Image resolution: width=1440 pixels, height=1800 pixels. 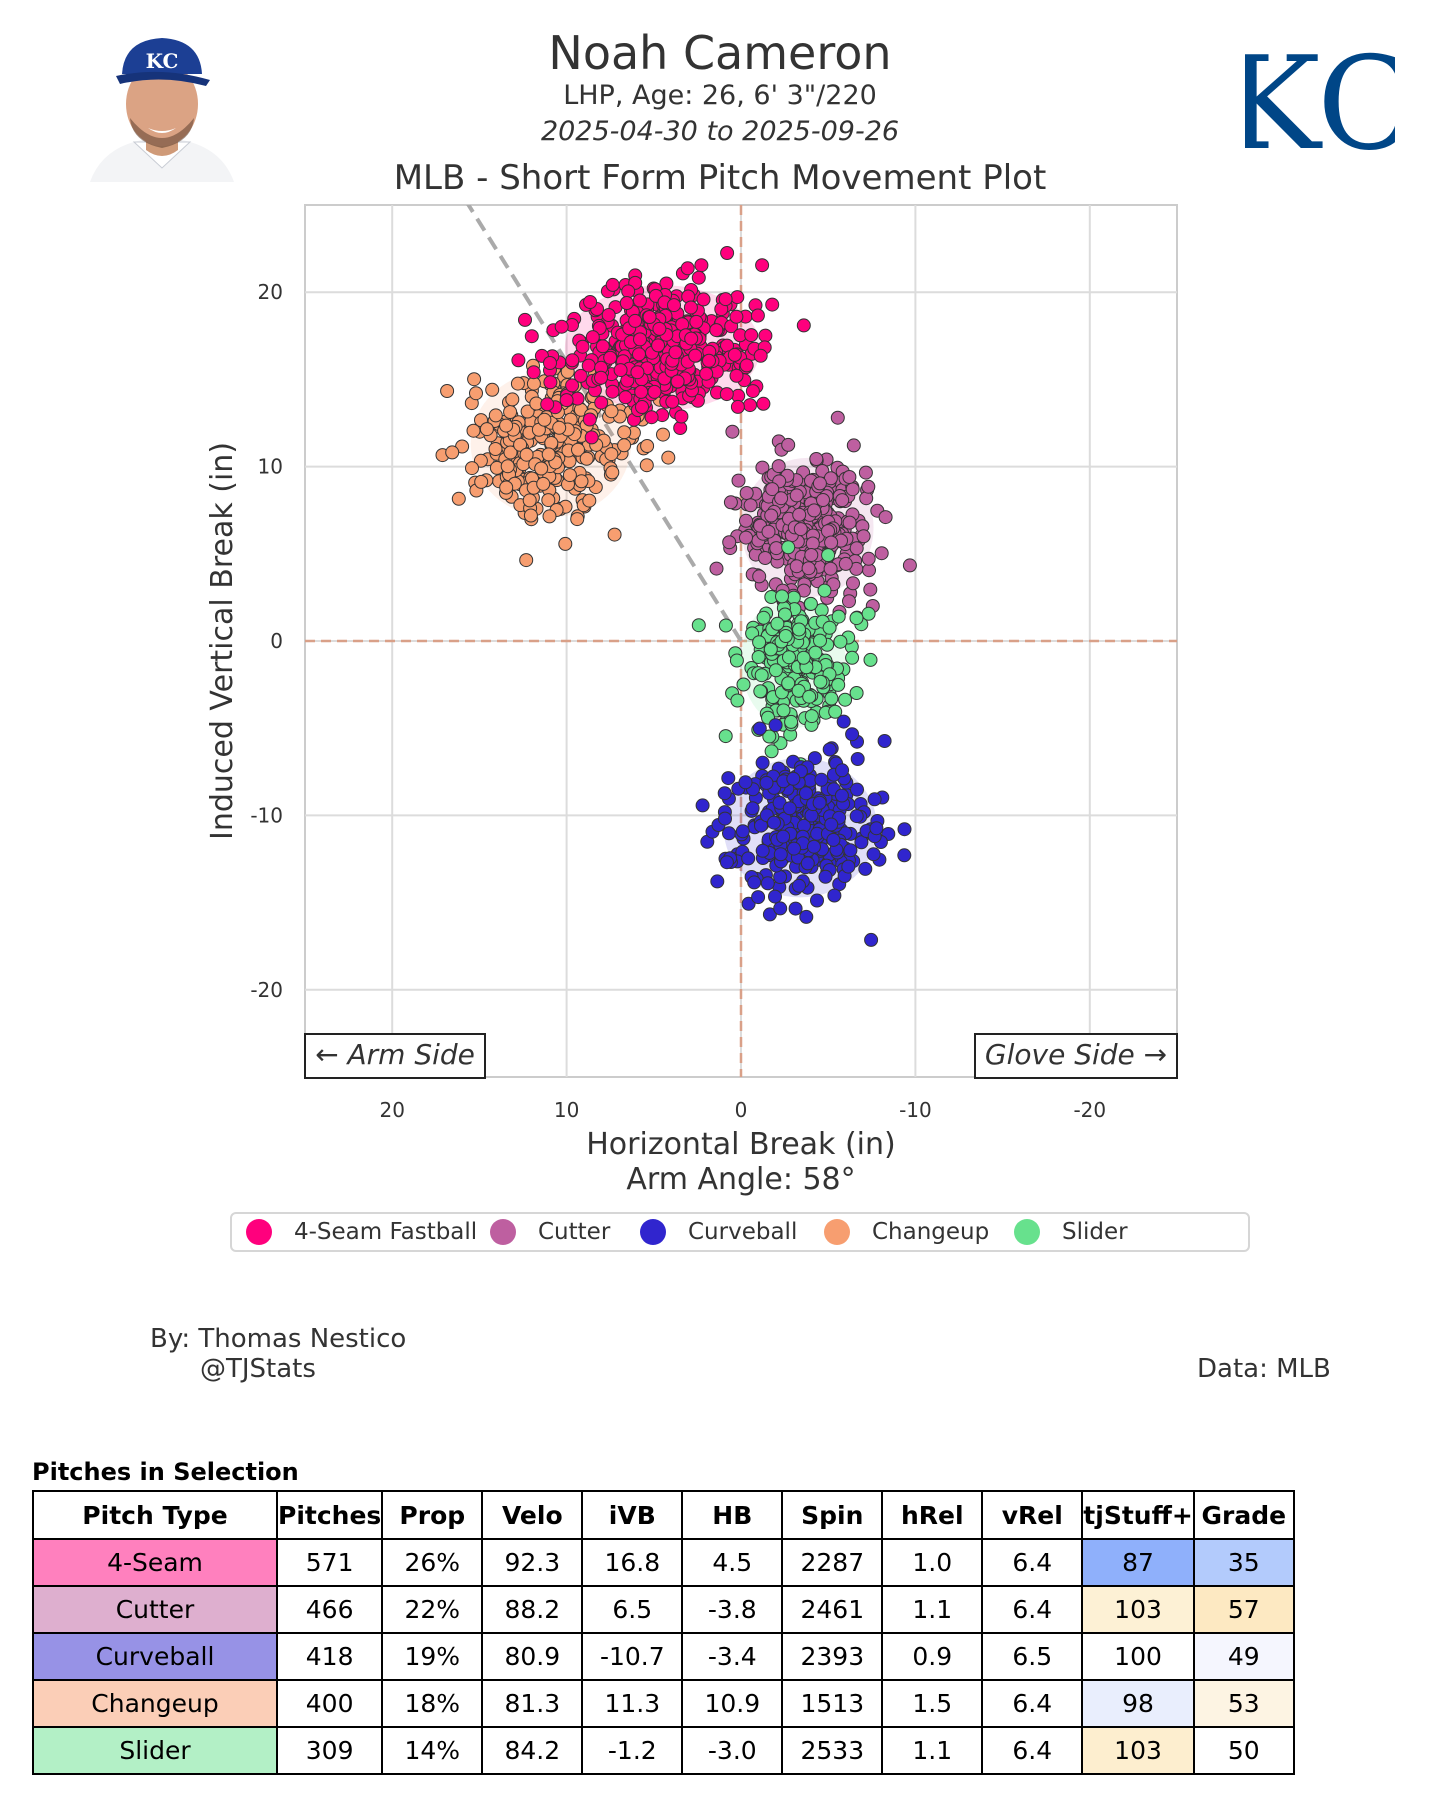 What do you see at coordinates (1032, 1515) in the screenshot?
I see `column-header: vRel` at bounding box center [1032, 1515].